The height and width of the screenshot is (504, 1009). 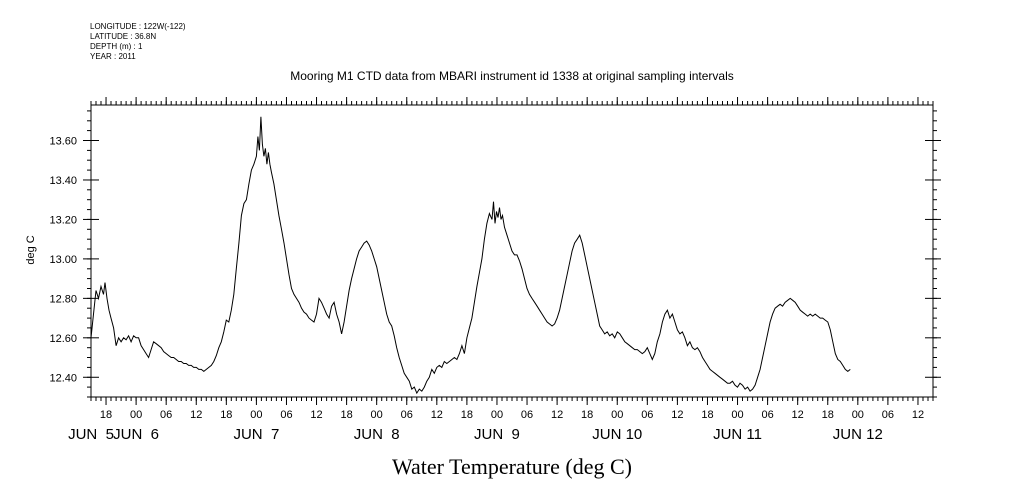 I want to click on y-tick-label: 13.00, so click(x=63, y=260).